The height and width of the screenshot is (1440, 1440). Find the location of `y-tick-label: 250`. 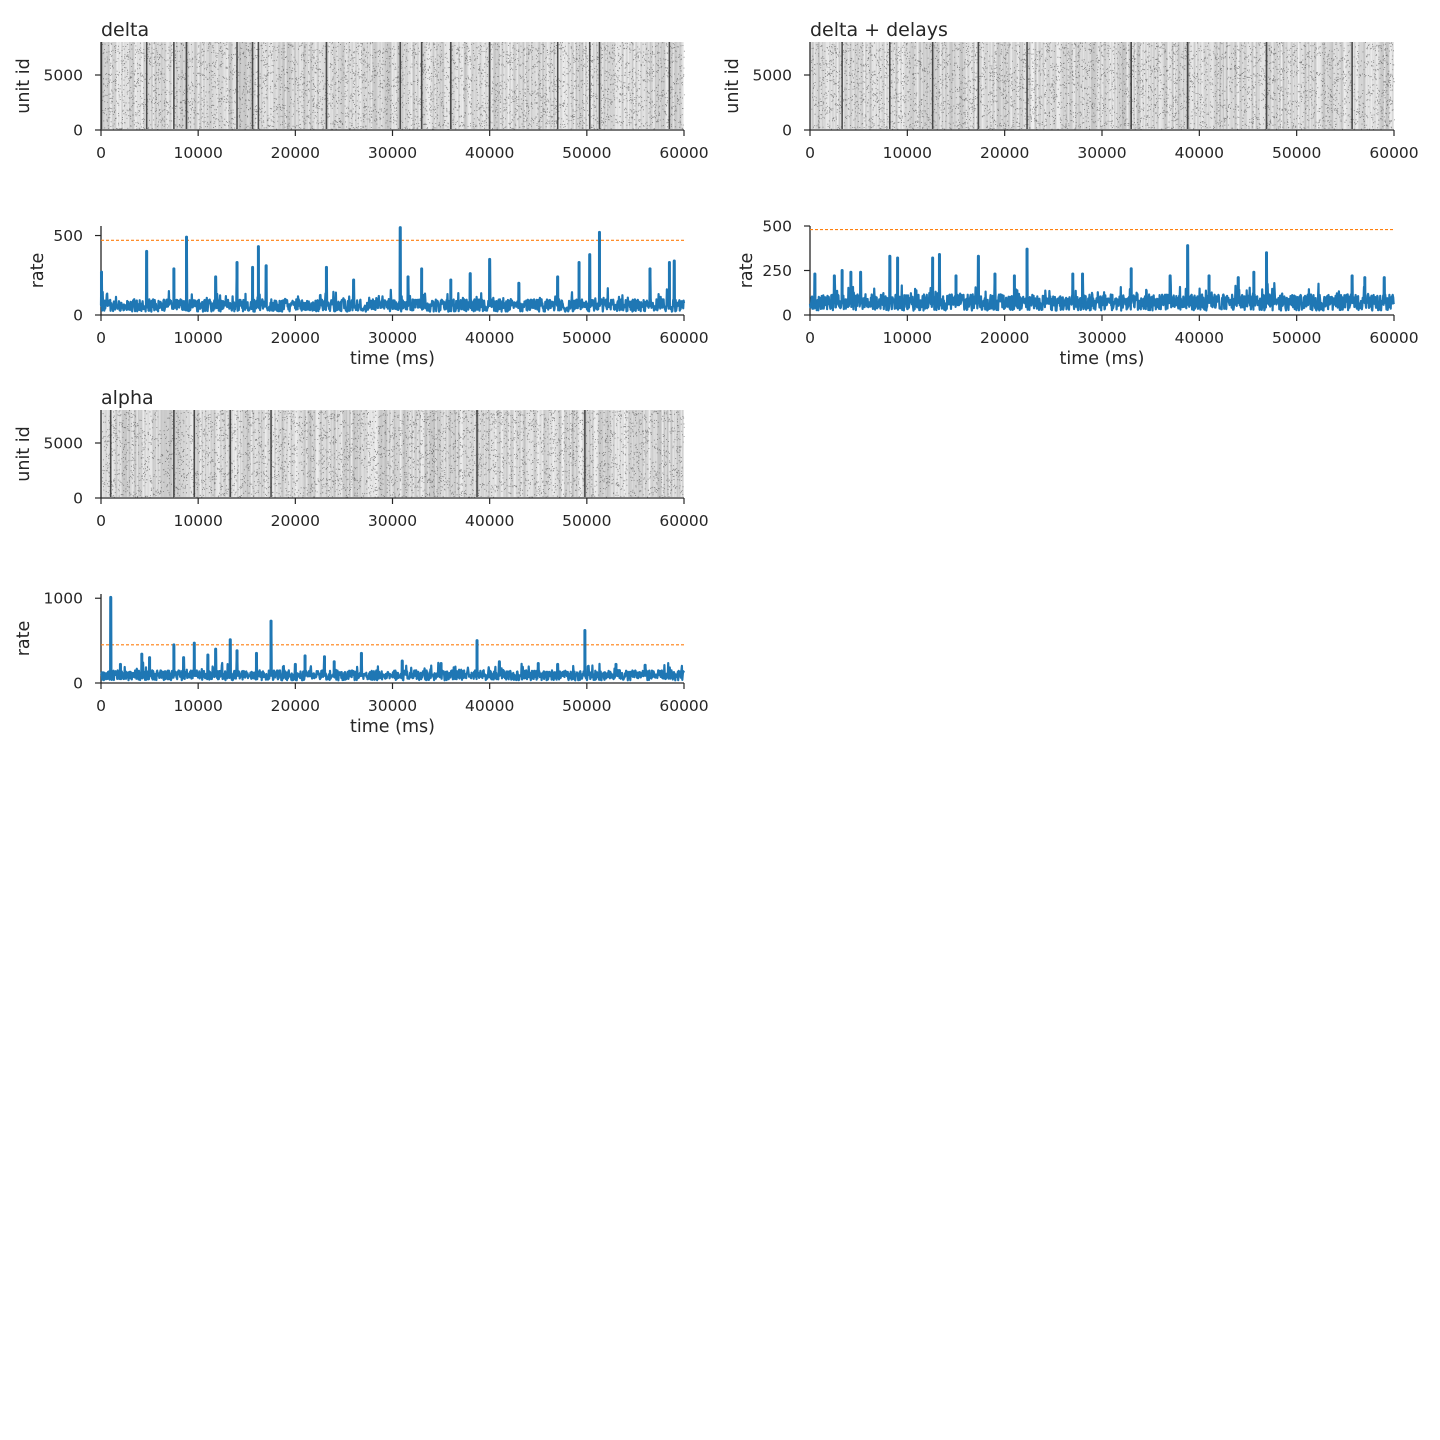

y-tick-label: 250 is located at coordinates (777, 271).